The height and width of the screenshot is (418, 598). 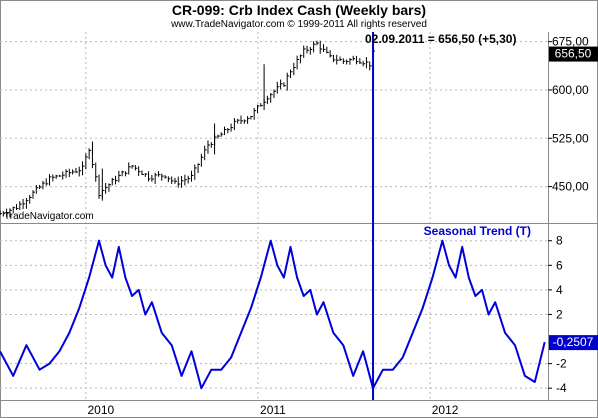 What do you see at coordinates (561, 388) in the screenshot?
I see `seasonal-tick-label: -4` at bounding box center [561, 388].